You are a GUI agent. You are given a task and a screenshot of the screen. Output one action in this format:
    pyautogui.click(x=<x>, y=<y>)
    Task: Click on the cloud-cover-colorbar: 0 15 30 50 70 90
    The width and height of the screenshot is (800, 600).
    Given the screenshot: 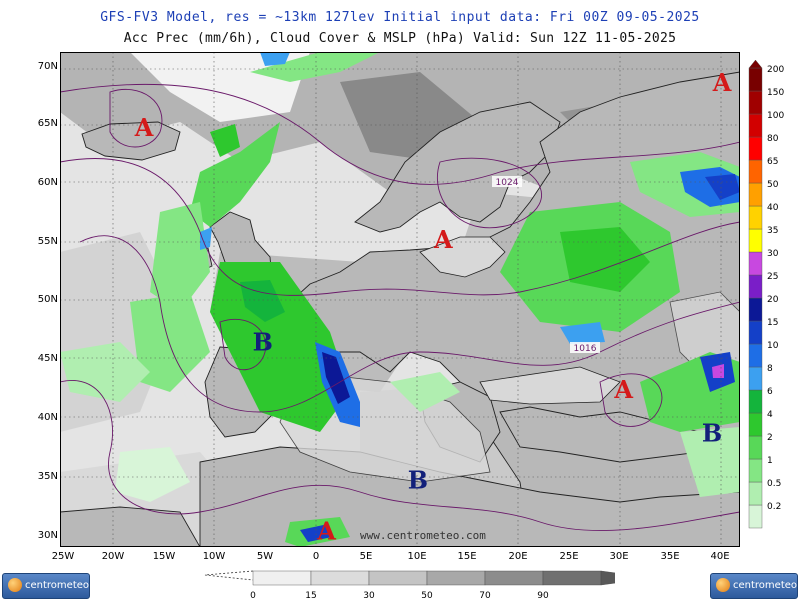 What is the action you would take?
    pyautogui.click(x=409, y=585)
    